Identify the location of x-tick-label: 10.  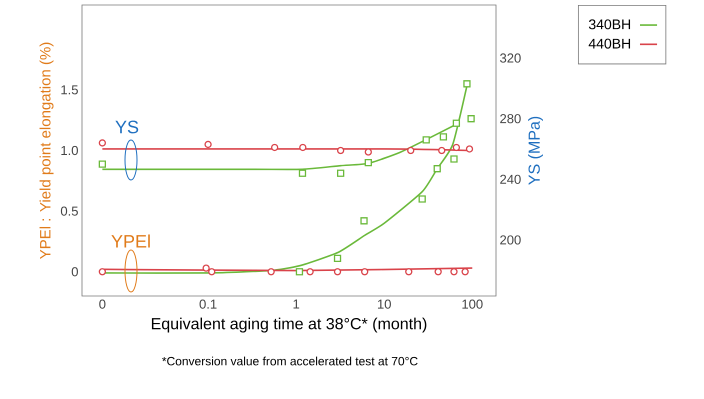
(384, 304).